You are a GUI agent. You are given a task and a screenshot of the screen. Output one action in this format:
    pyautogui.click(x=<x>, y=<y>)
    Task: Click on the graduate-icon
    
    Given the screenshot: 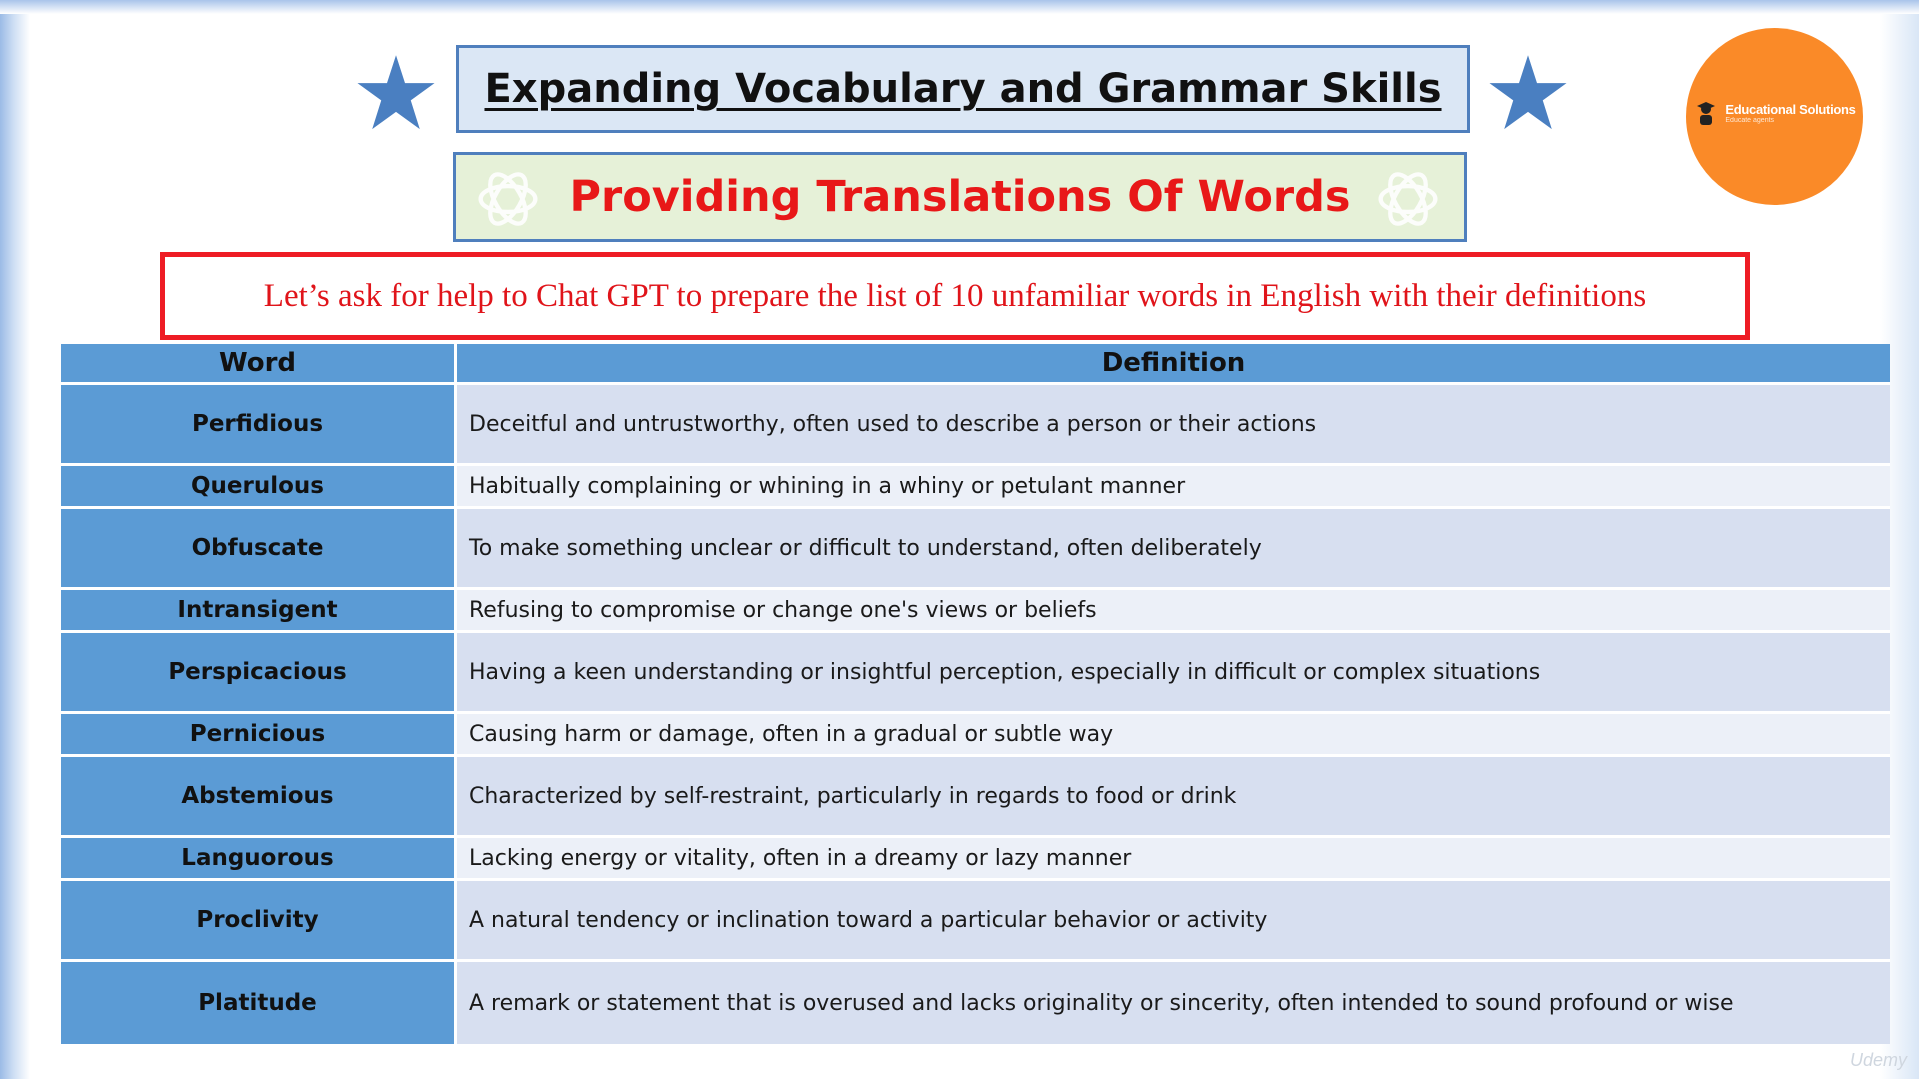 What is the action you would take?
    pyautogui.click(x=1706, y=113)
    